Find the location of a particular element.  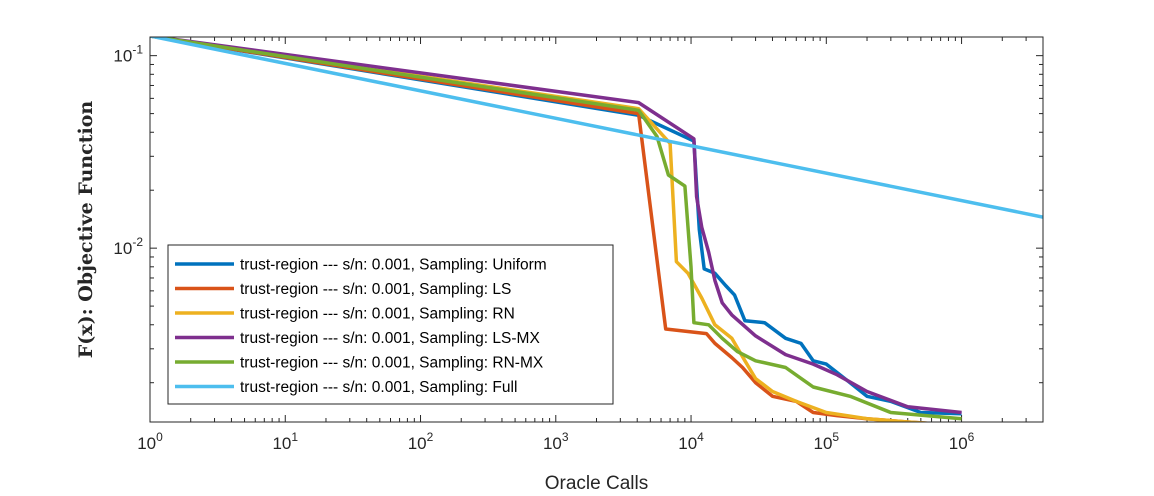

x-tick-label: 10¹ is located at coordinates (285, 441).